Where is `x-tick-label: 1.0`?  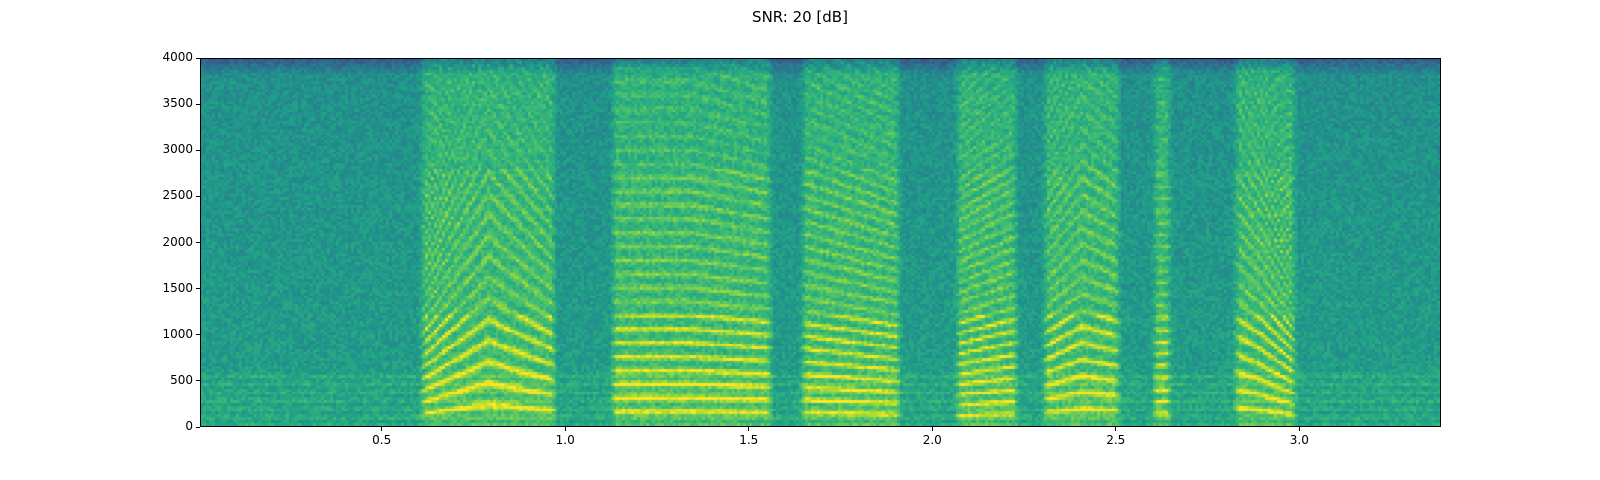 x-tick-label: 1.0 is located at coordinates (565, 440).